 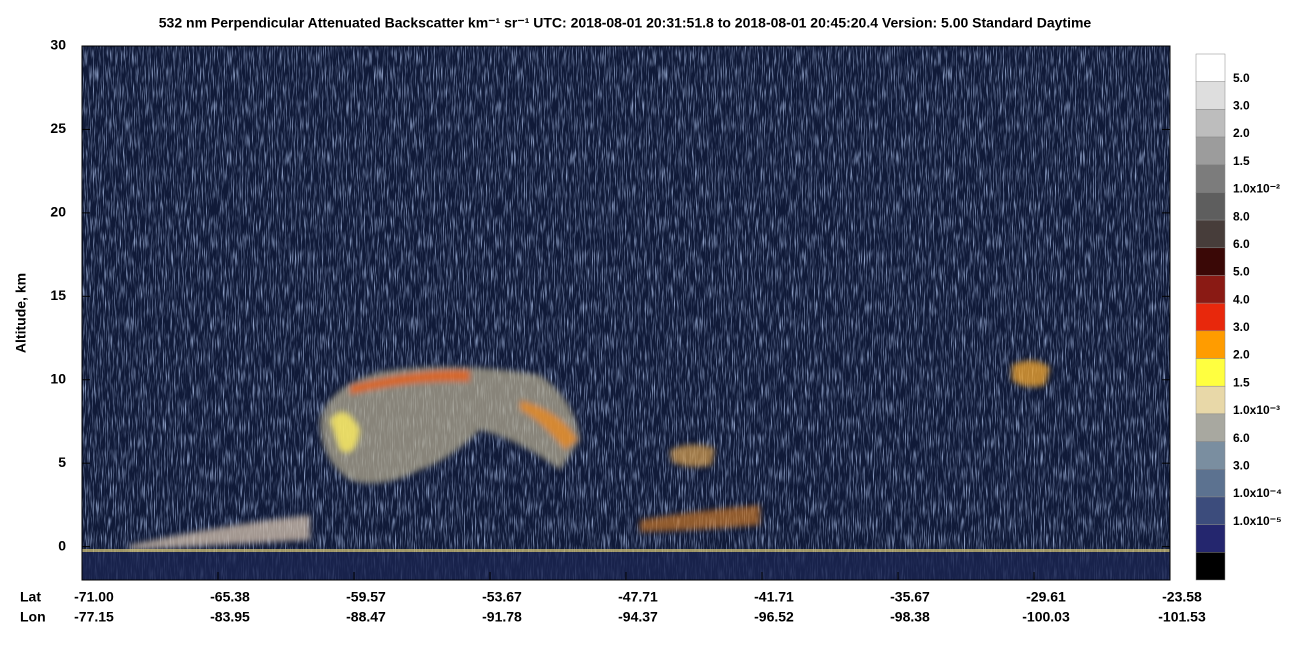 What do you see at coordinates (366, 617) in the screenshot?
I see `x-tick-lon: -88.47` at bounding box center [366, 617].